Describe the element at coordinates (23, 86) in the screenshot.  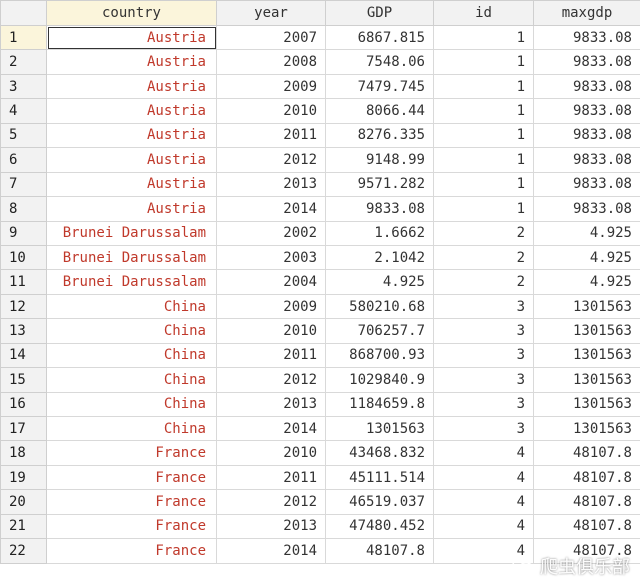
I see `row-number-cell: 3` at that location.